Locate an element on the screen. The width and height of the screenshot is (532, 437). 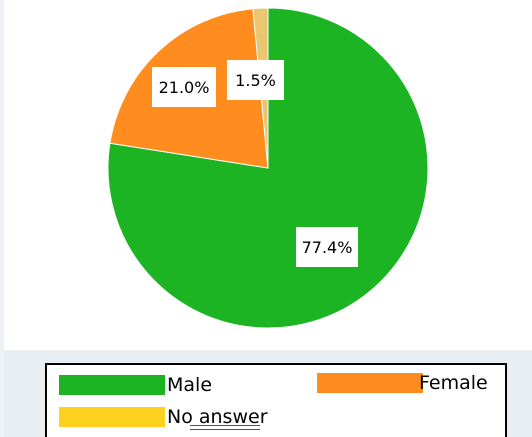
data-label-no-answer: 1.5% is located at coordinates (255, 80).